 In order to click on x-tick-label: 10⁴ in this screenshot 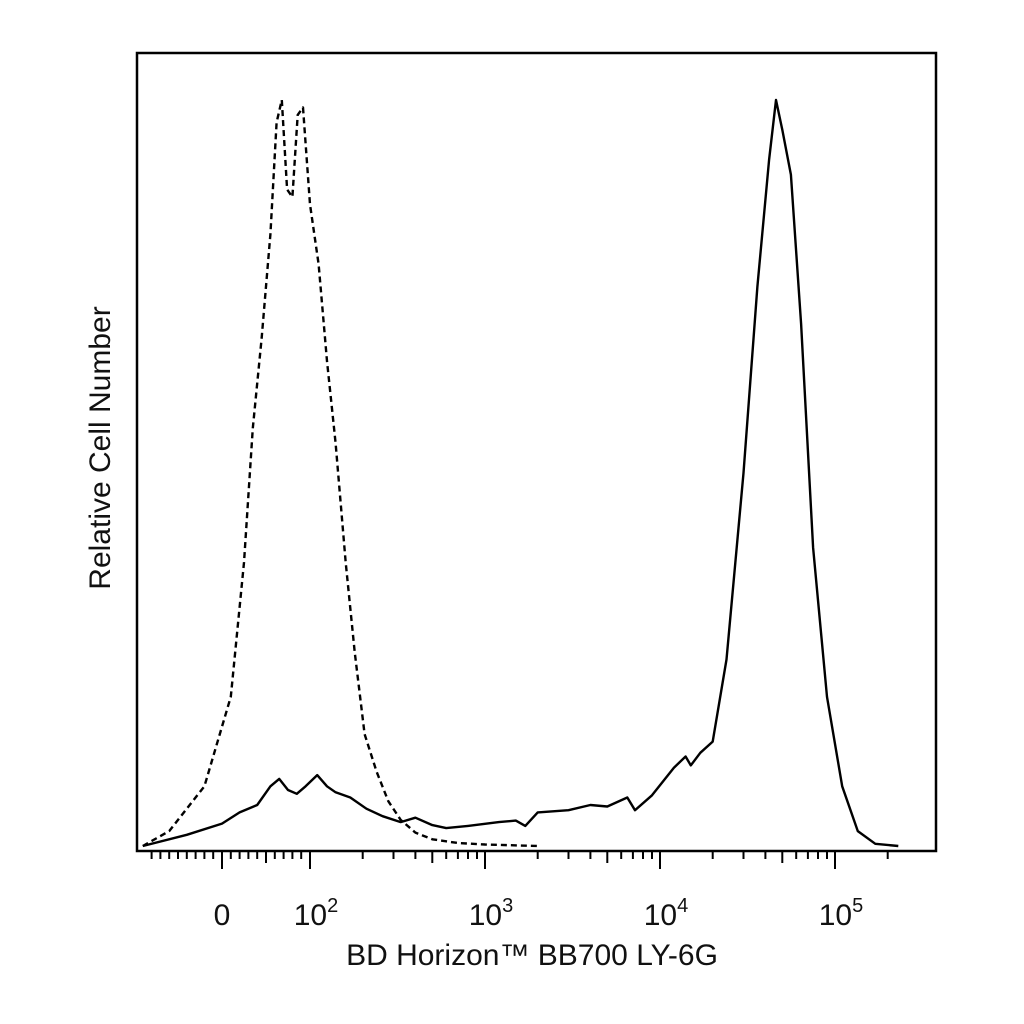, I will do `click(666, 913)`.